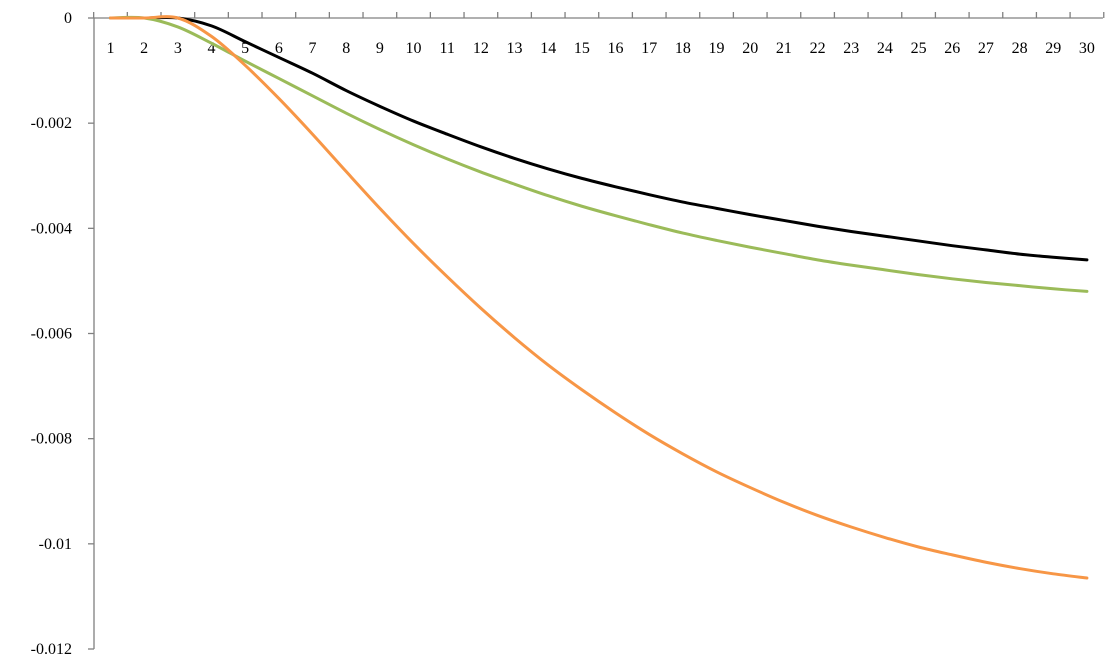 The image size is (1117, 656). What do you see at coordinates (346, 48) in the screenshot?
I see `x-tick-label: 8` at bounding box center [346, 48].